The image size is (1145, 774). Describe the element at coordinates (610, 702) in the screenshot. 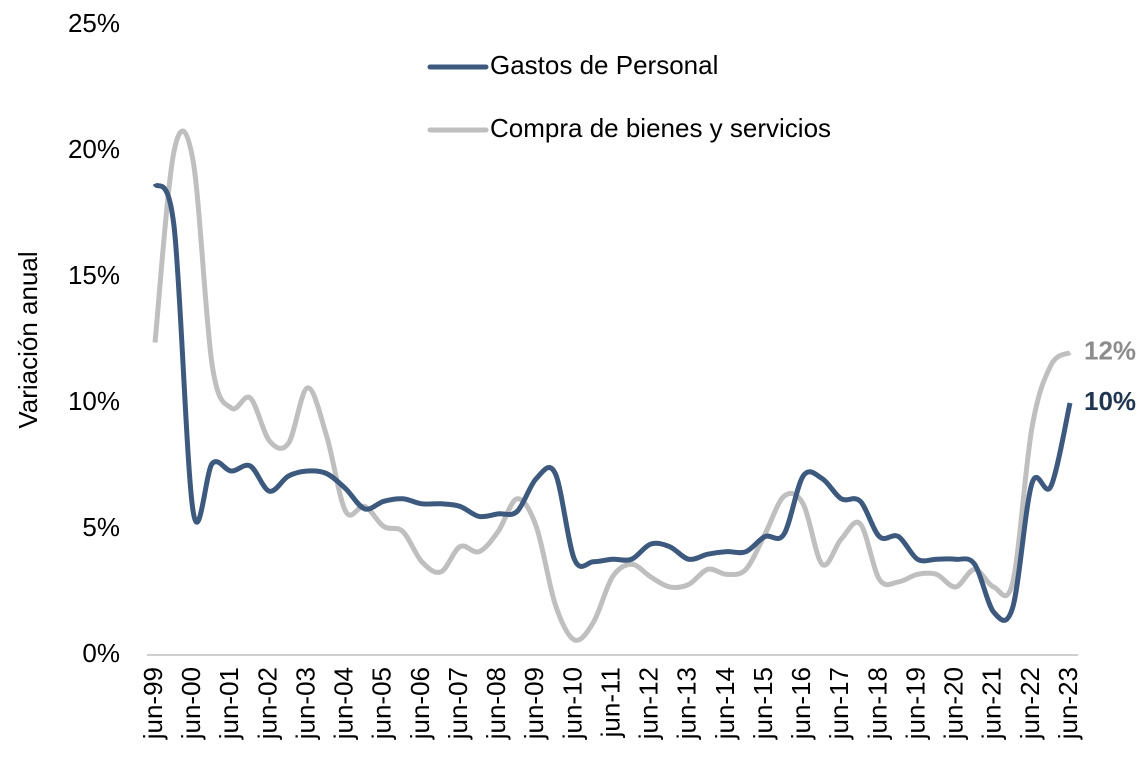

I see `x-tick-label: jun-11` at that location.